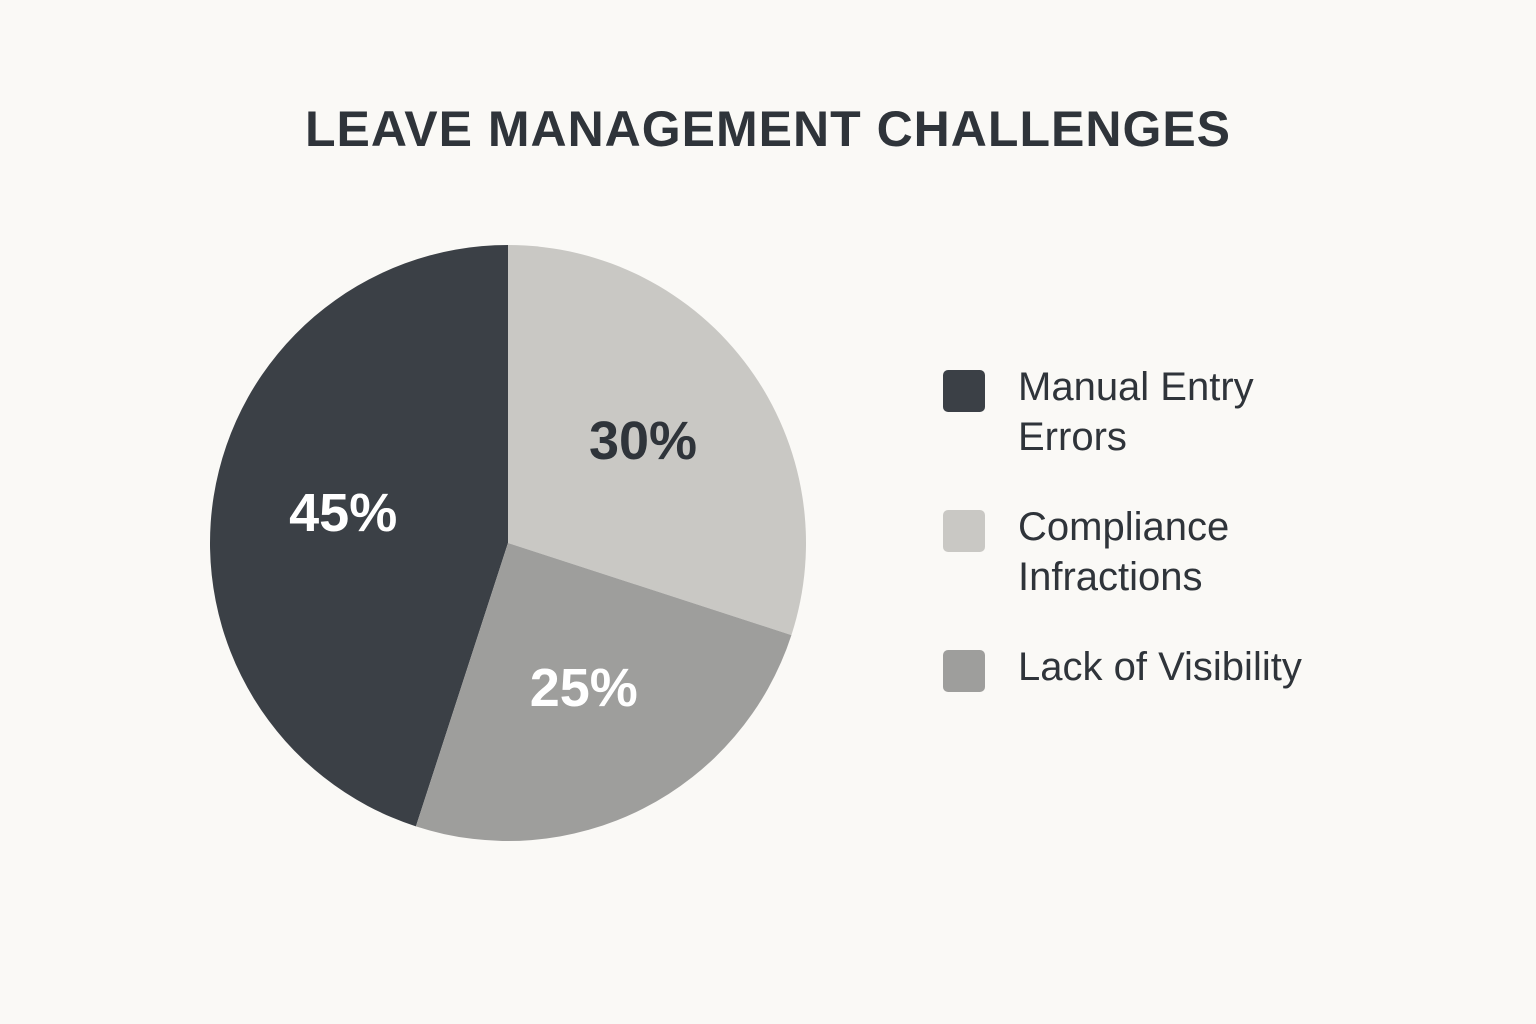  Describe the element at coordinates (343, 513) in the screenshot. I see `data-label: 45%` at that location.